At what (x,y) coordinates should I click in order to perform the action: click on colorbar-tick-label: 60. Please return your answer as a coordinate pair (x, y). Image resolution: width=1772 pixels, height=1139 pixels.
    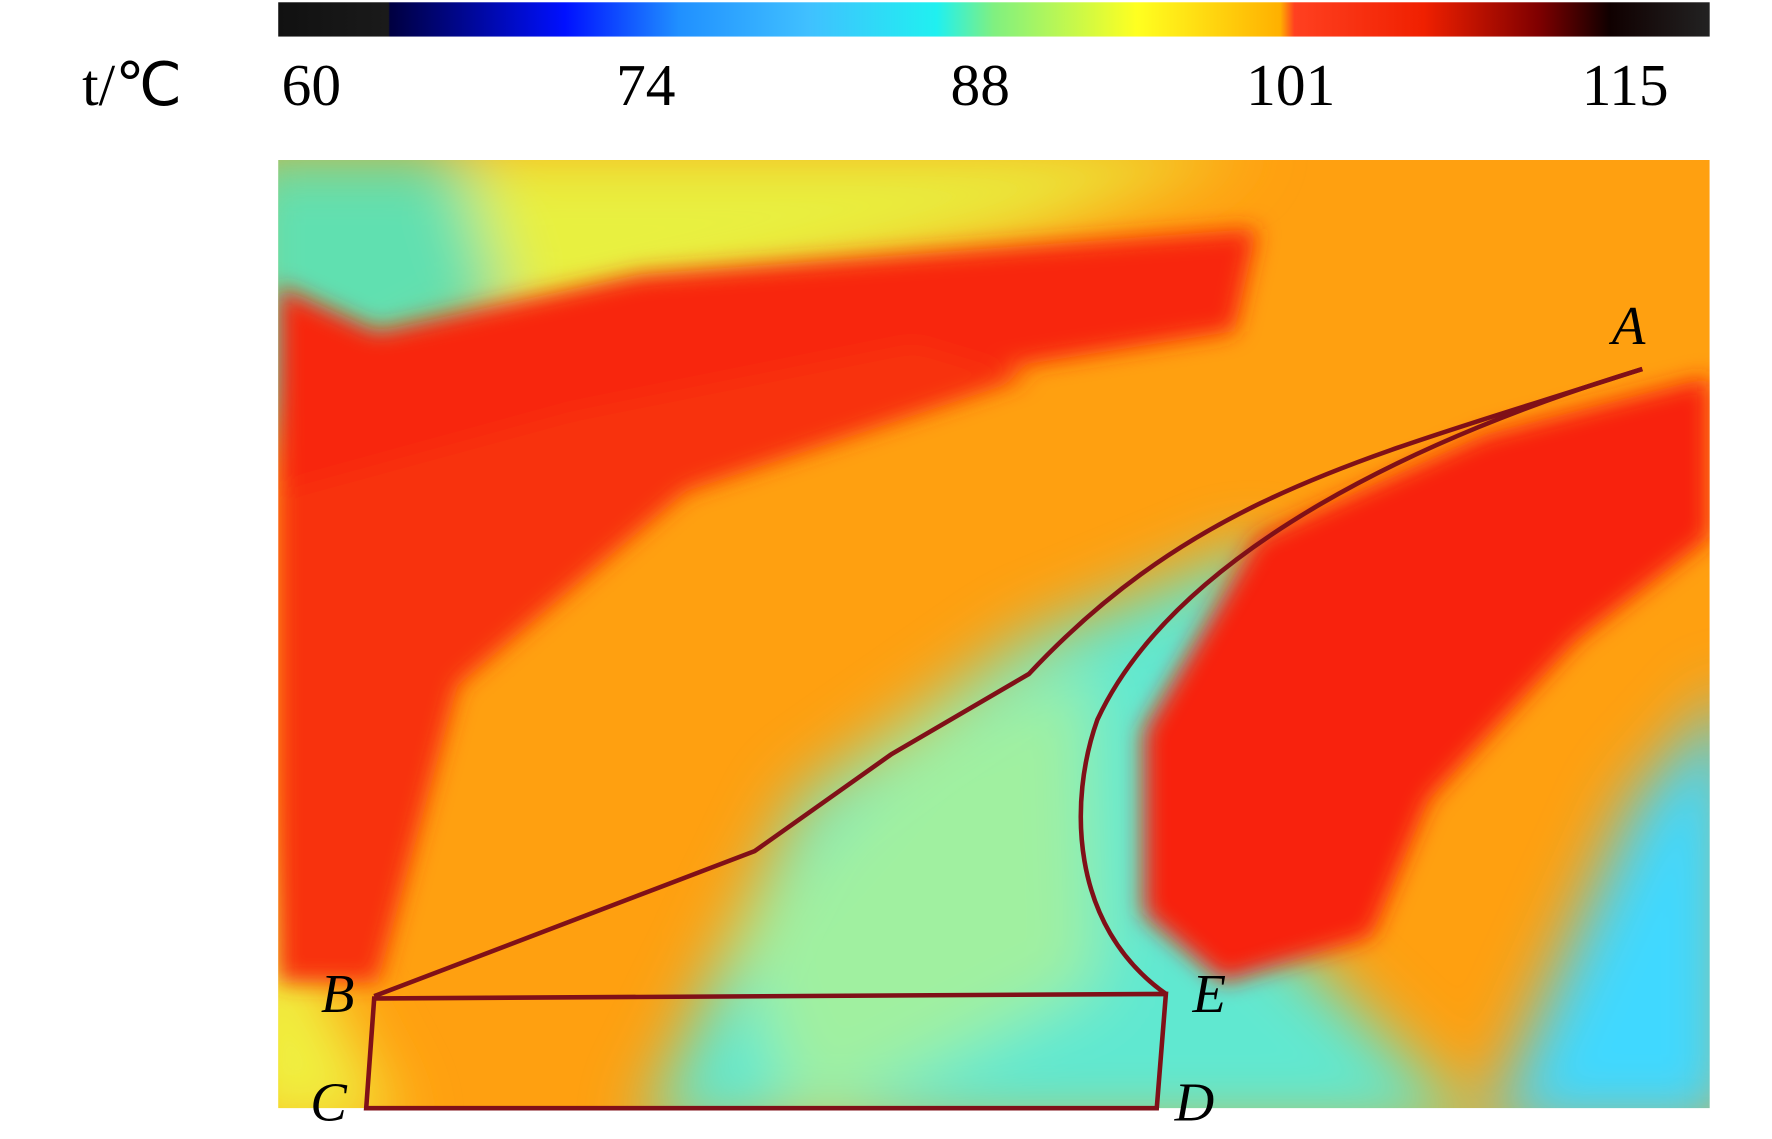
    Looking at the image, I should click on (311, 85).